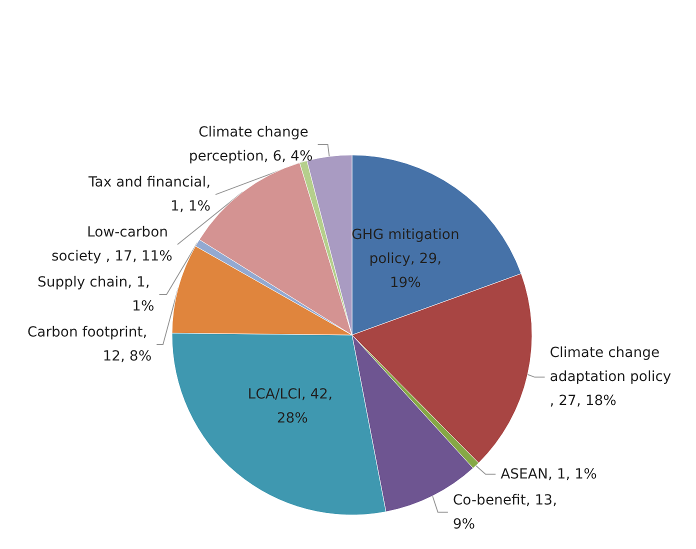 The height and width of the screenshot is (549, 696). Describe the element at coordinates (583, 401) in the screenshot. I see `data-label: , 27, 18%` at that location.